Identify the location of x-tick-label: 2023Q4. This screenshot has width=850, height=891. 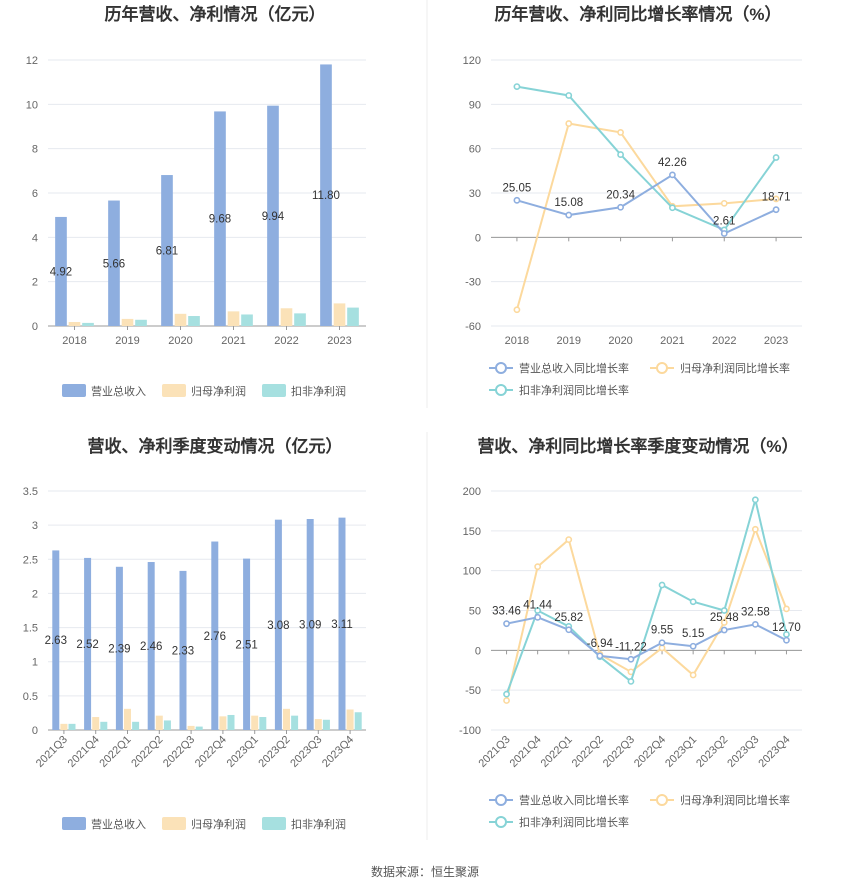
(338, 752).